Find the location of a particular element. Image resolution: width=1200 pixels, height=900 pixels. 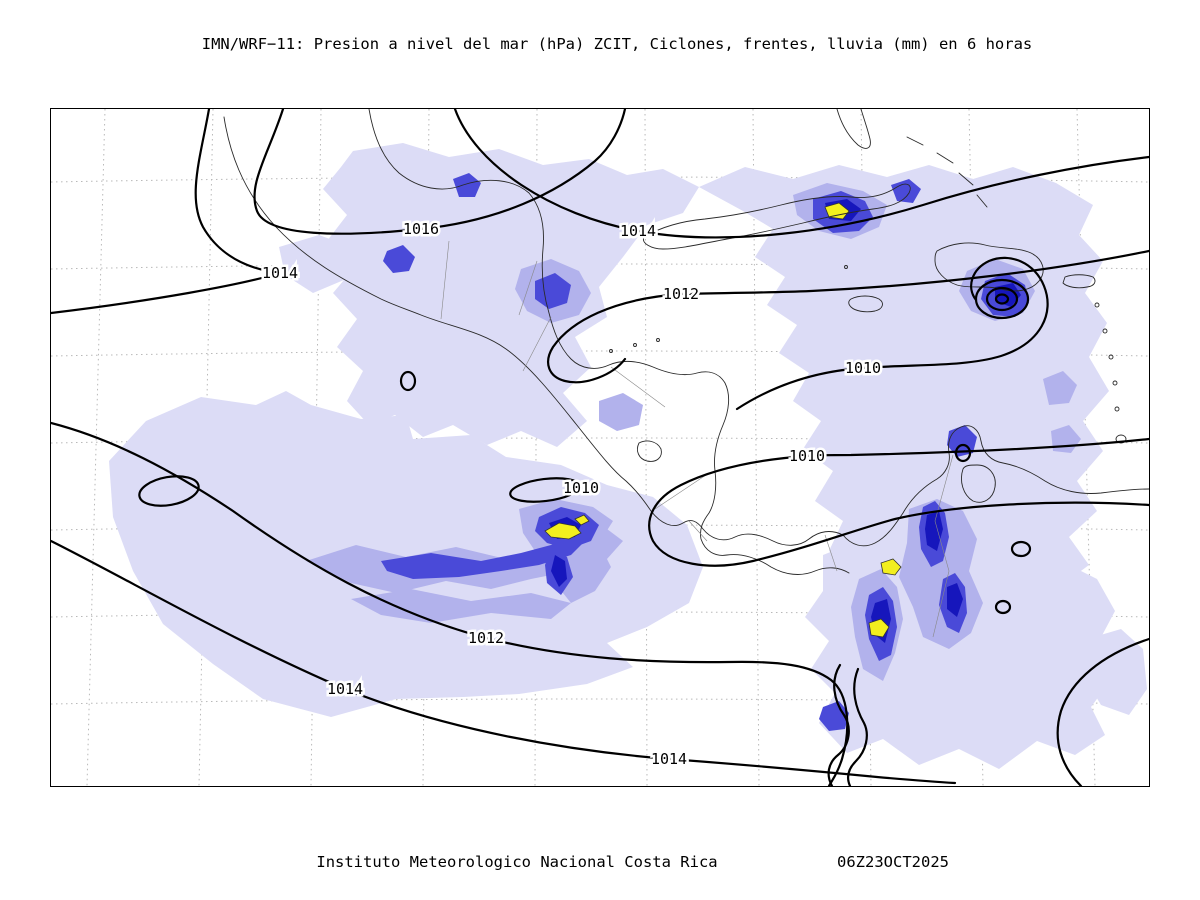

precip-extreme-layer is located at coordinates (723, 420).